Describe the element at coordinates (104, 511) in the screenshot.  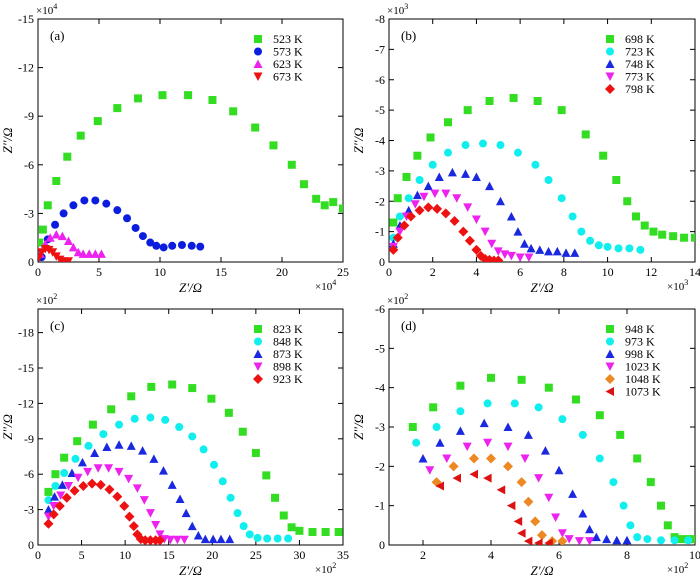
I see `series-923-K` at that location.